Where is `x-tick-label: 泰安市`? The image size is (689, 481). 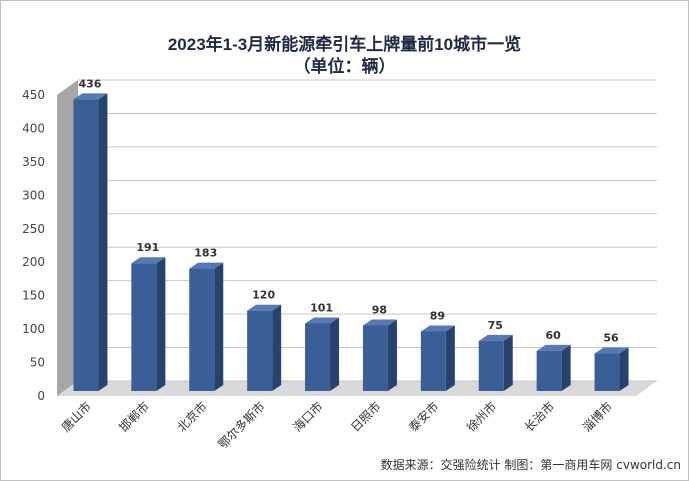 x-tick-label: 泰安市 is located at coordinates (423, 417).